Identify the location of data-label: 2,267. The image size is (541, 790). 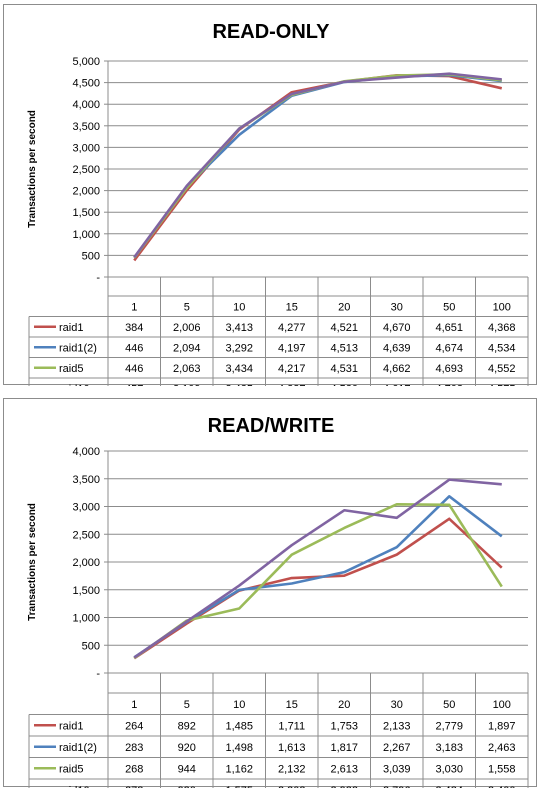
(397, 748).